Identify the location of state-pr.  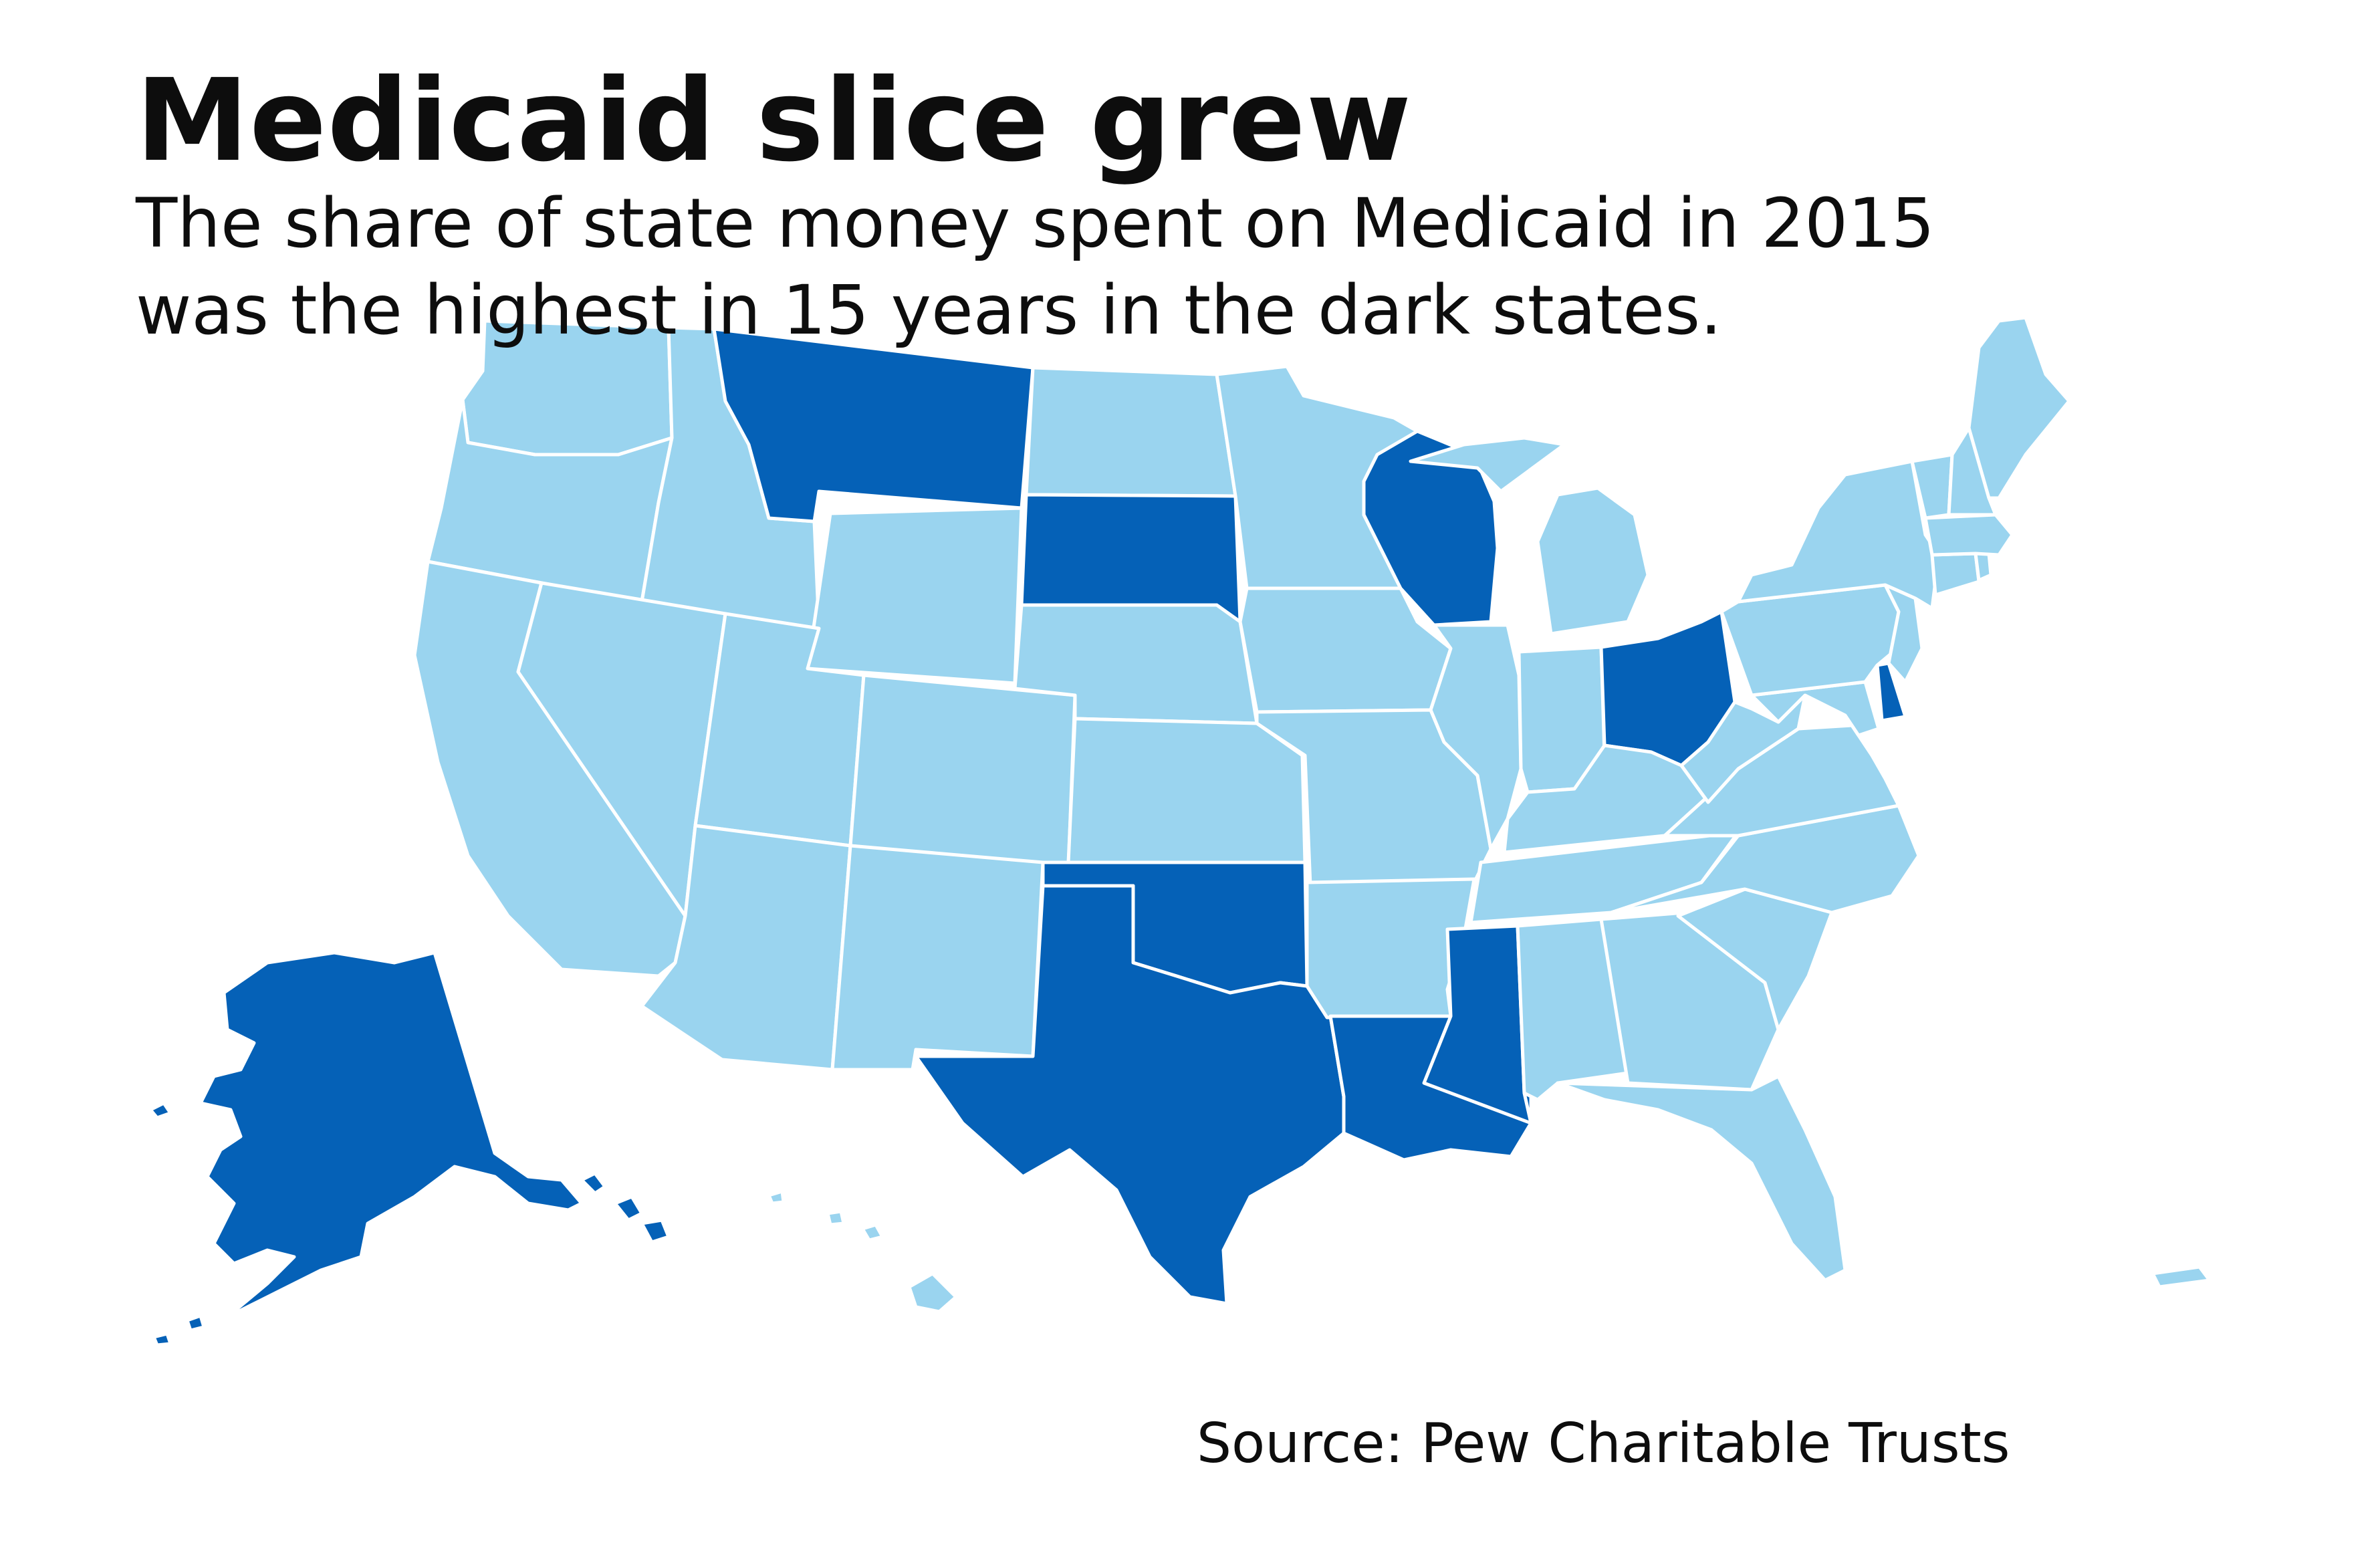
(2181, 1277).